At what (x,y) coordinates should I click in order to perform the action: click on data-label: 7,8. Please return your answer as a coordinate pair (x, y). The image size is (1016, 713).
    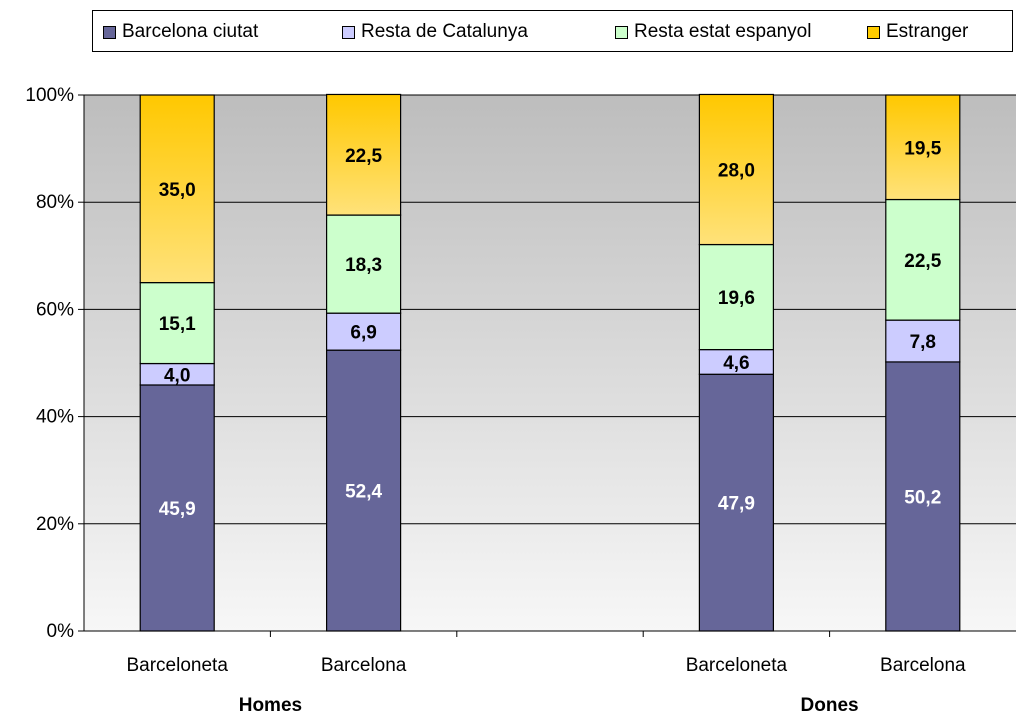
    Looking at the image, I should click on (923, 342).